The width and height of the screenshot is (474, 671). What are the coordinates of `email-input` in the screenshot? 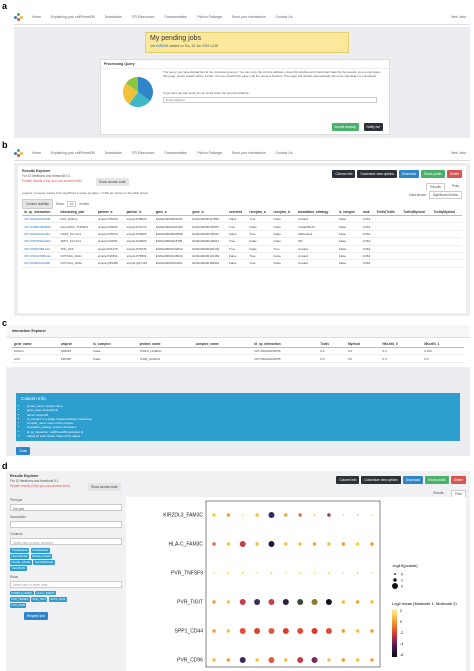 It's located at (270, 100).